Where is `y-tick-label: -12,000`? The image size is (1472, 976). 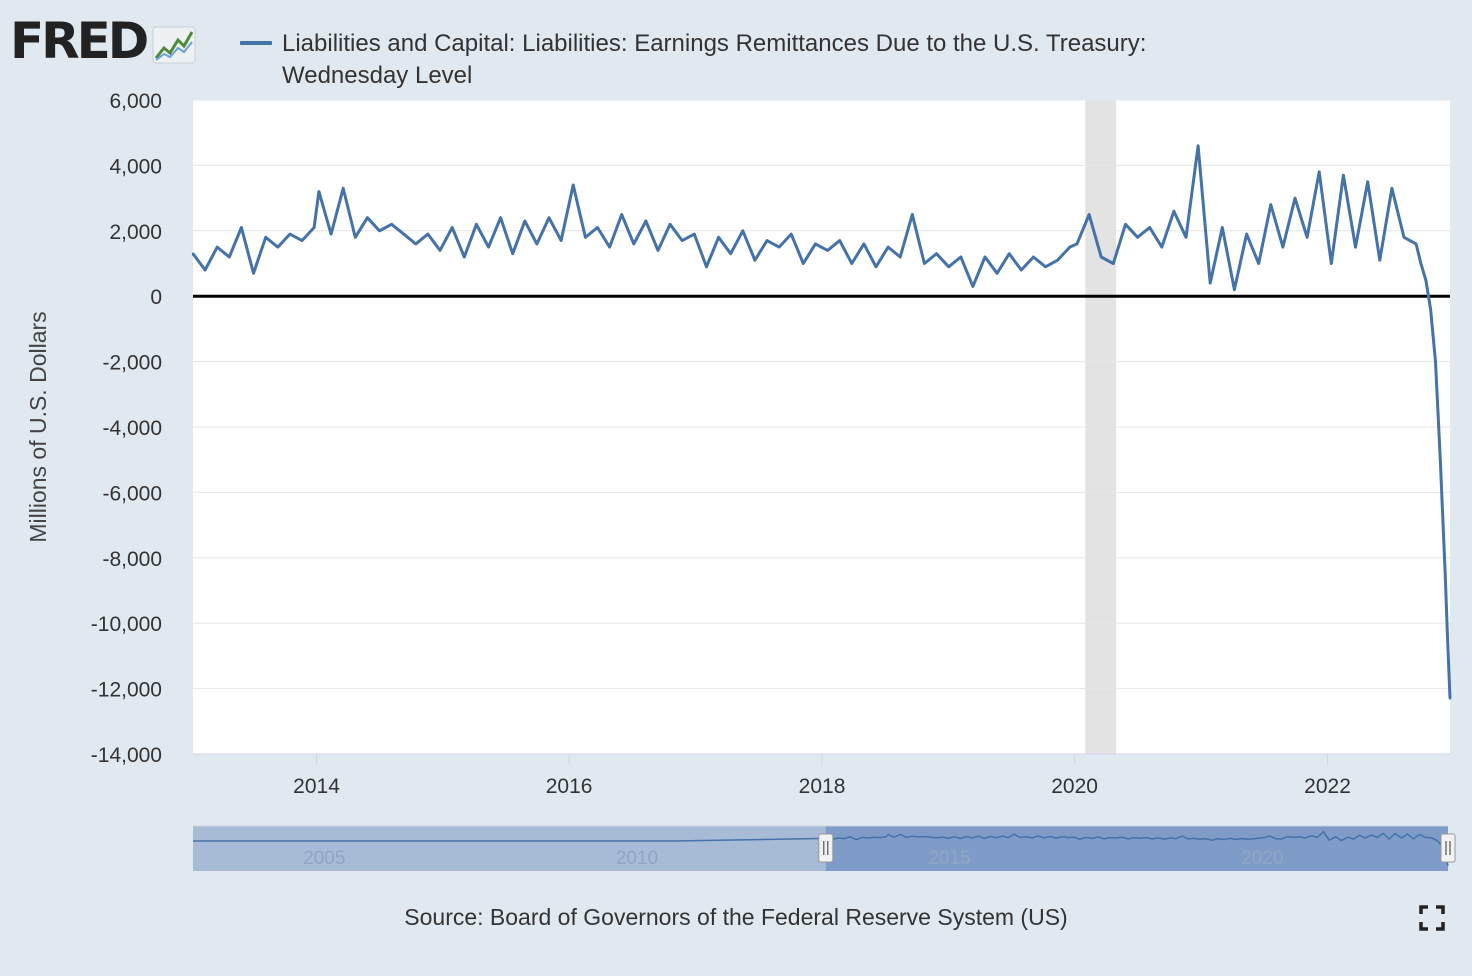
y-tick-label: -12,000 is located at coordinates (126, 690).